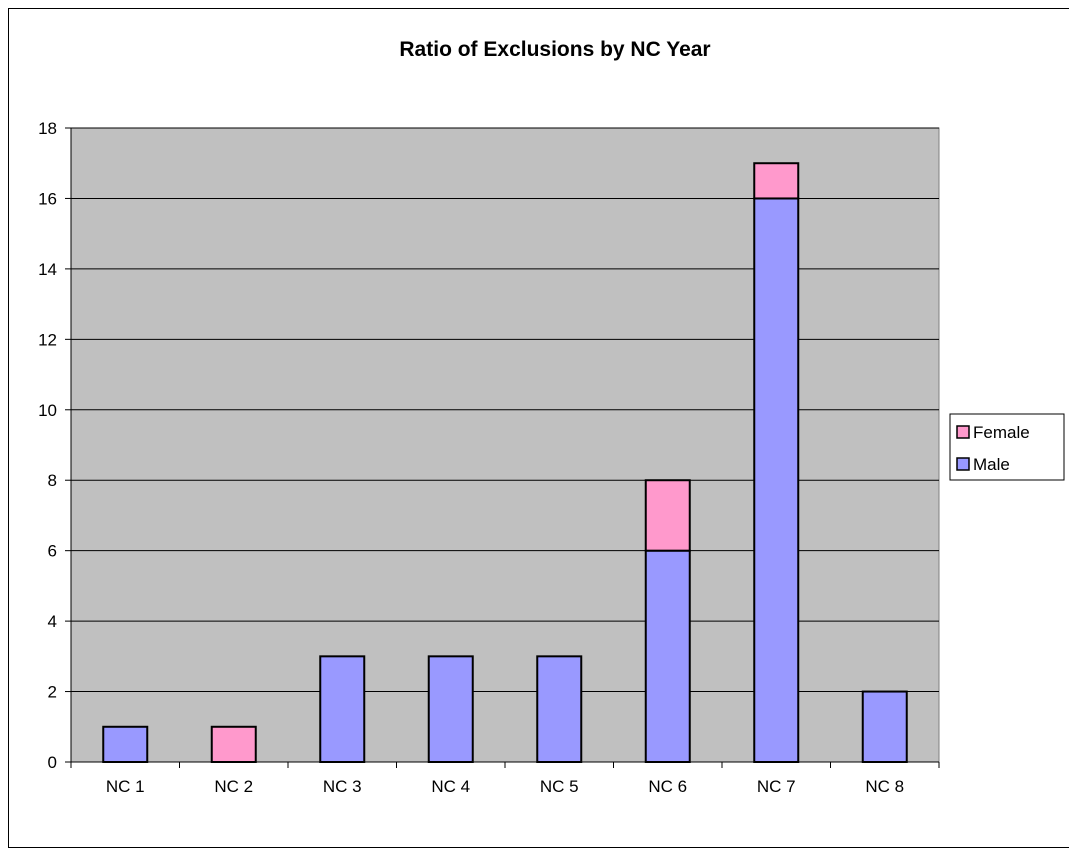 Image resolution: width=1069 pixels, height=848 pixels. I want to click on legend-swatch-female, so click(963, 432).